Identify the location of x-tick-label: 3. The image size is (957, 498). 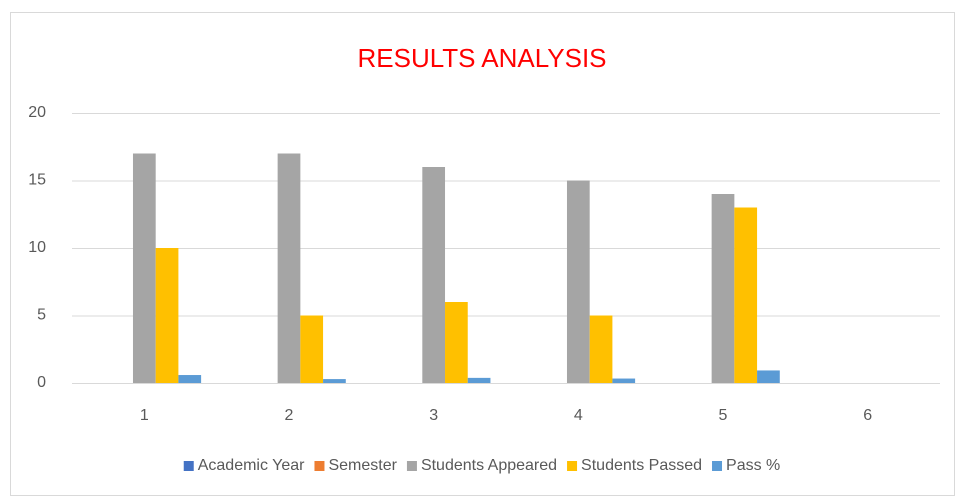
(433, 415).